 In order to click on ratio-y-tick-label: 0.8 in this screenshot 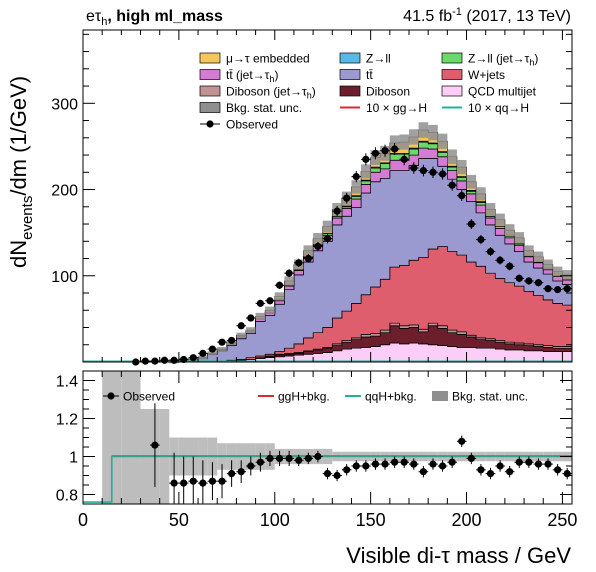, I will do `click(67, 496)`.